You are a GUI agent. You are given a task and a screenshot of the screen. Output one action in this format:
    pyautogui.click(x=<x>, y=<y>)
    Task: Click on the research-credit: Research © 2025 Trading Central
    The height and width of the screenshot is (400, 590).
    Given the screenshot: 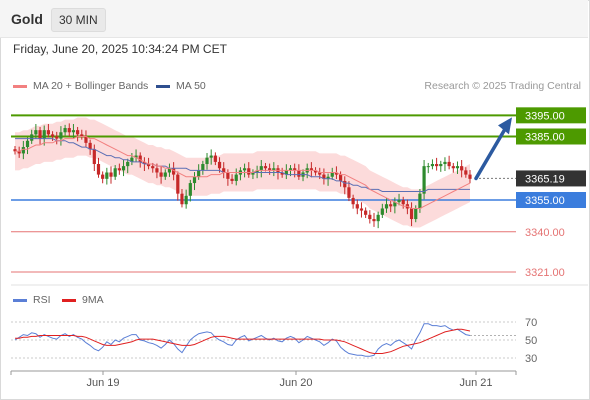 What is the action you would take?
    pyautogui.click(x=502, y=86)
    